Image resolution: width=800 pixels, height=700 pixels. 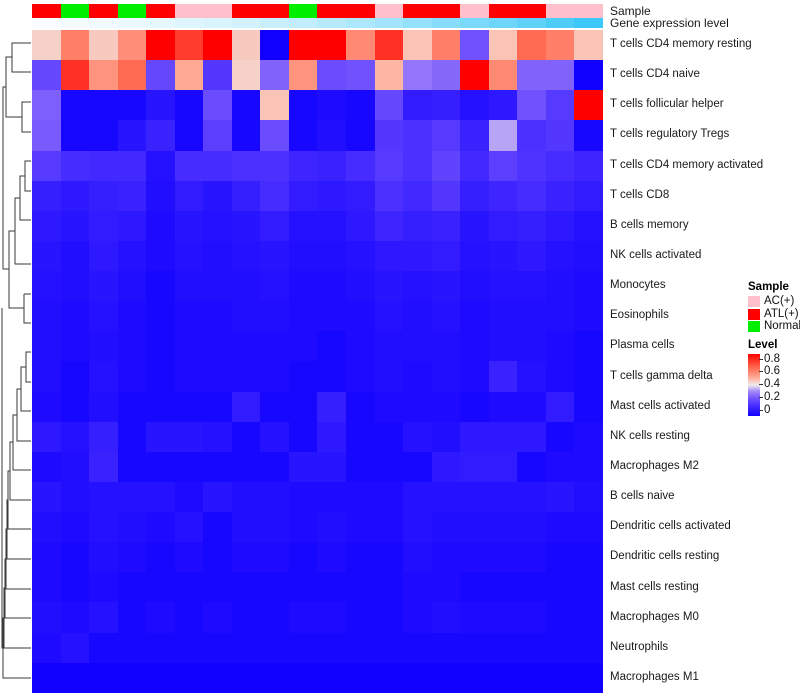 I want to click on heatmap-row, so click(x=317, y=617).